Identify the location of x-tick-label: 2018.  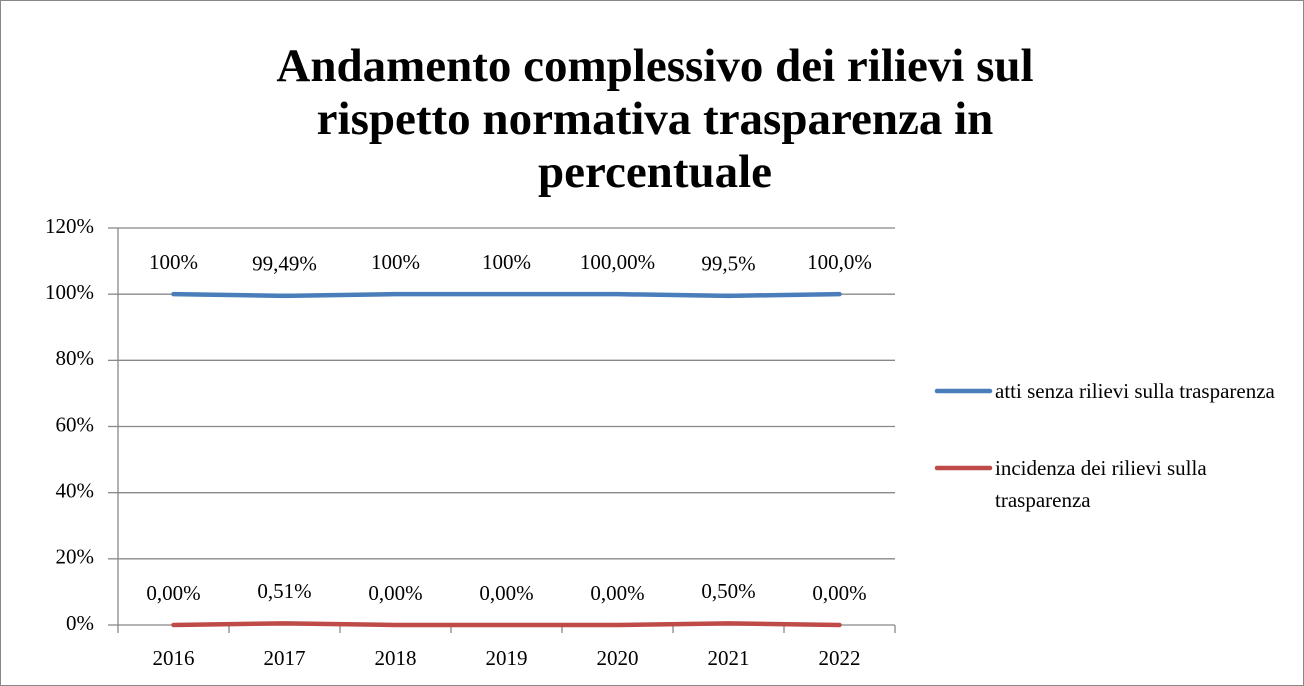
(396, 658).